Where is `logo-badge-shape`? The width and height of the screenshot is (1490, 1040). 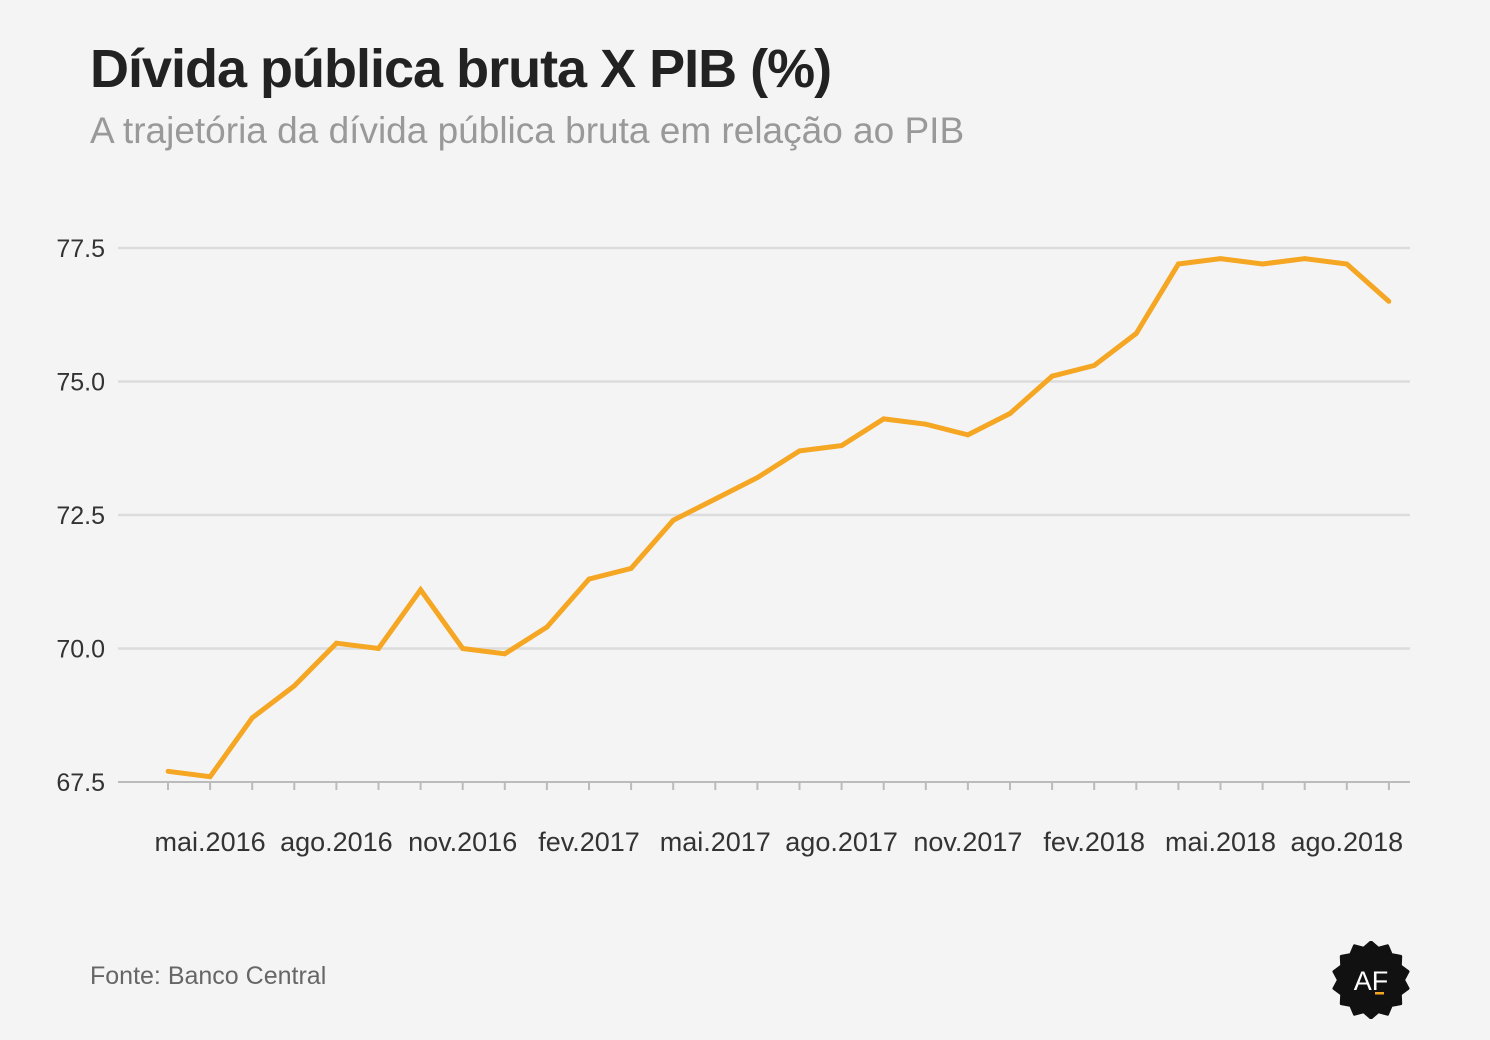
logo-badge-shape is located at coordinates (1371, 980).